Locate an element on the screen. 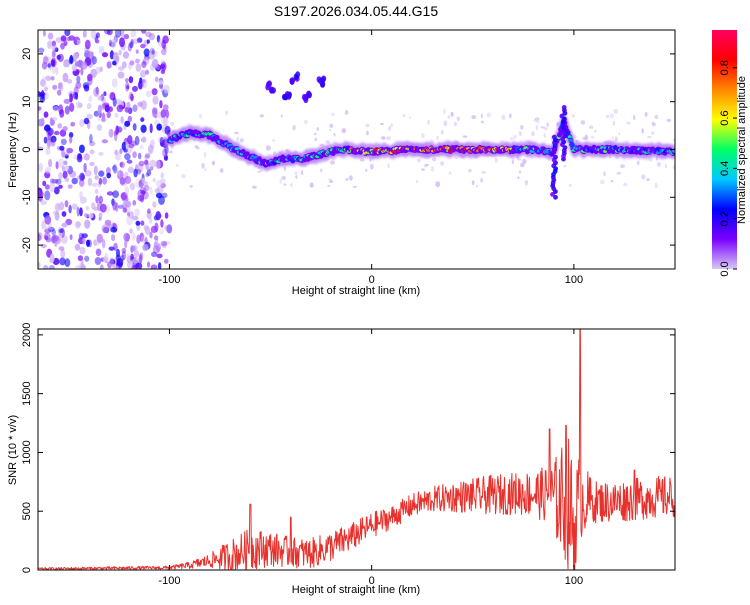 This screenshot has height=605, width=750. spectrogram-ylabel: Frequency (Hz) is located at coordinates (13, 150).